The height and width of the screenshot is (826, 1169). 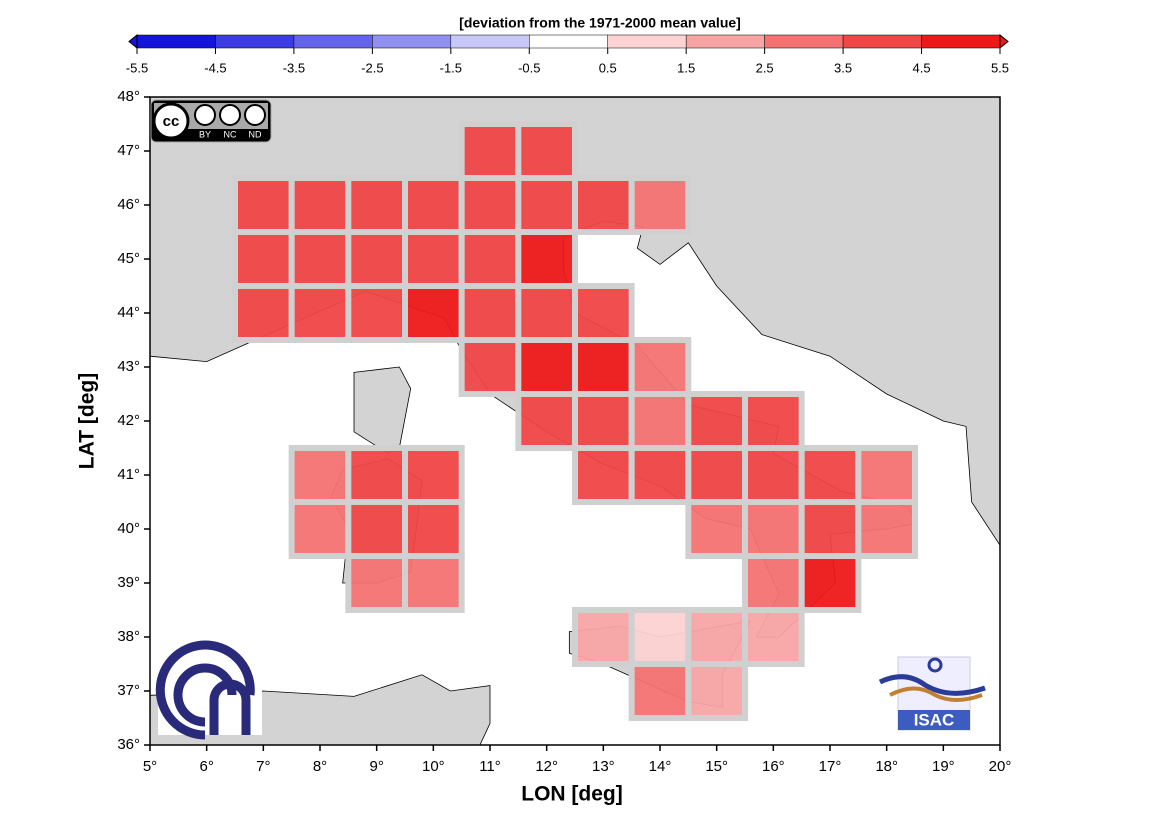 What do you see at coordinates (765, 67) in the screenshot?
I see `colorbar-tick-label: 2.5` at bounding box center [765, 67].